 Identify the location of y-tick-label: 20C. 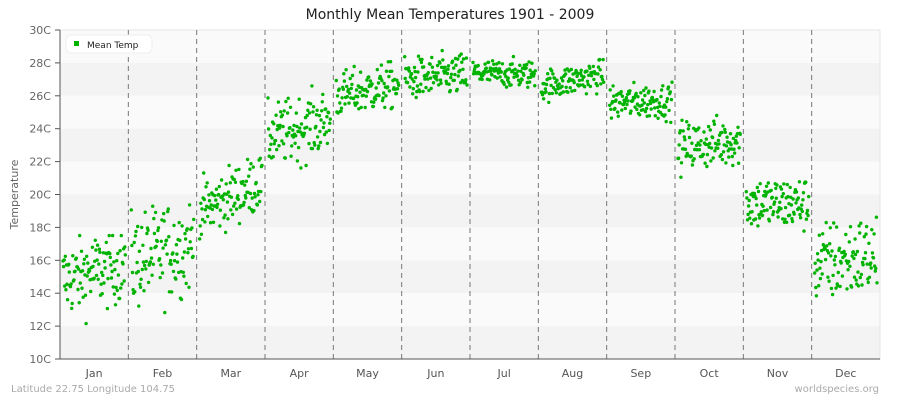
(40, 195).